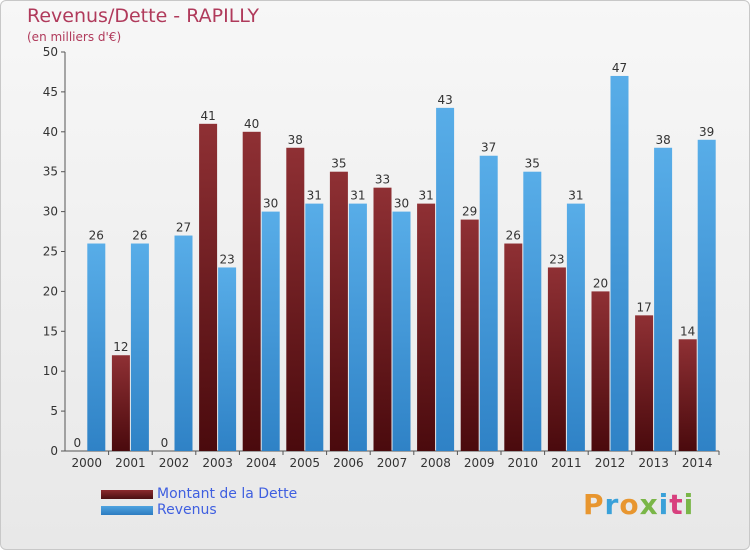  What do you see at coordinates (444, 100) in the screenshot?
I see `data-label-revenue: 43` at bounding box center [444, 100].